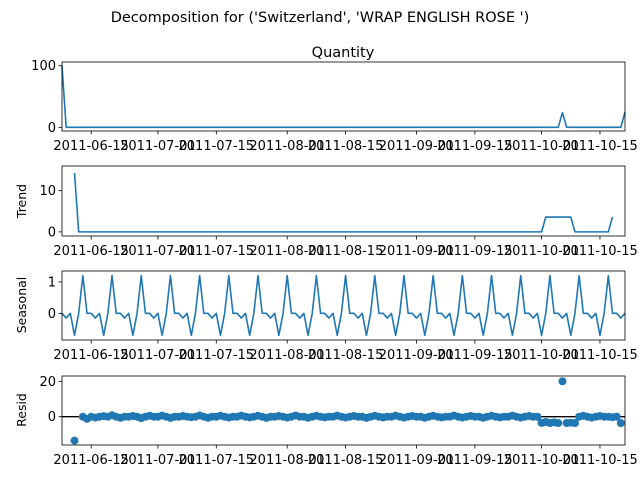 Image resolution: width=640 pixels, height=480 pixels. Describe the element at coordinates (21, 410) in the screenshot. I see `panel-resid-ylabel: Resid` at that location.